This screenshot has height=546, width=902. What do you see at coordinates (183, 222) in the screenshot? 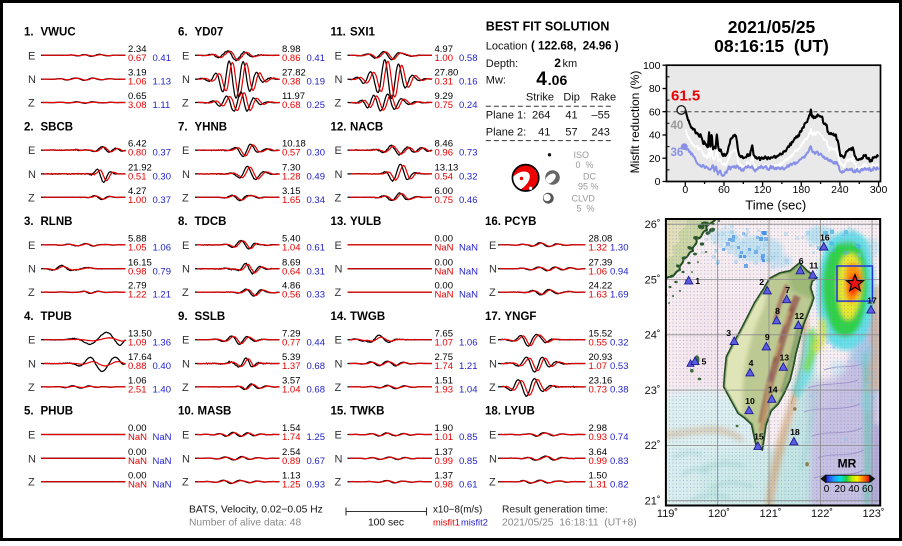
I see `svg-text: 8.` at bounding box center [183, 222].